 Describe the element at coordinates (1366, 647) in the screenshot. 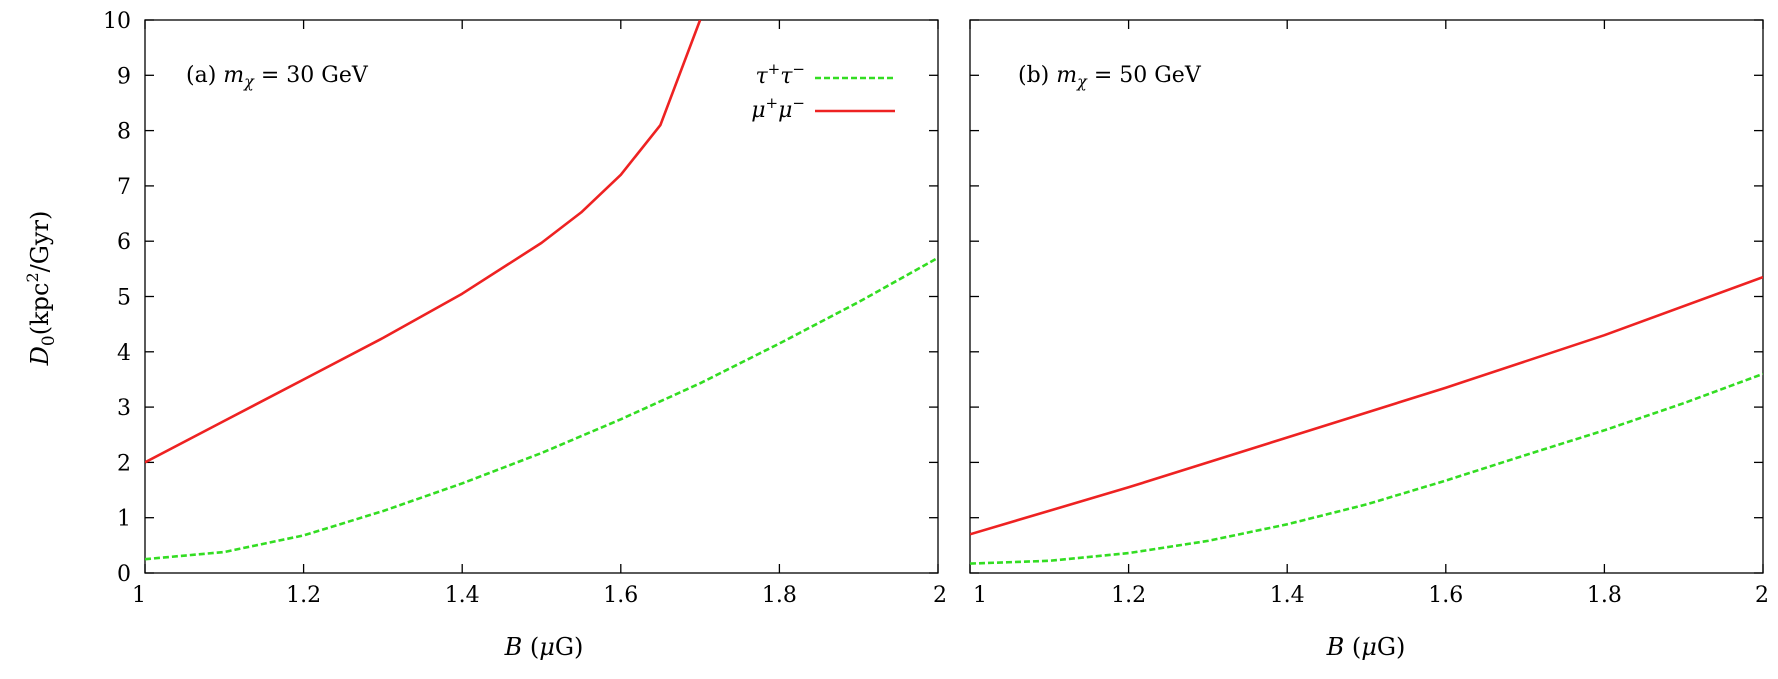

I see `panel-b-x-axis-label: B (μG)` at that location.